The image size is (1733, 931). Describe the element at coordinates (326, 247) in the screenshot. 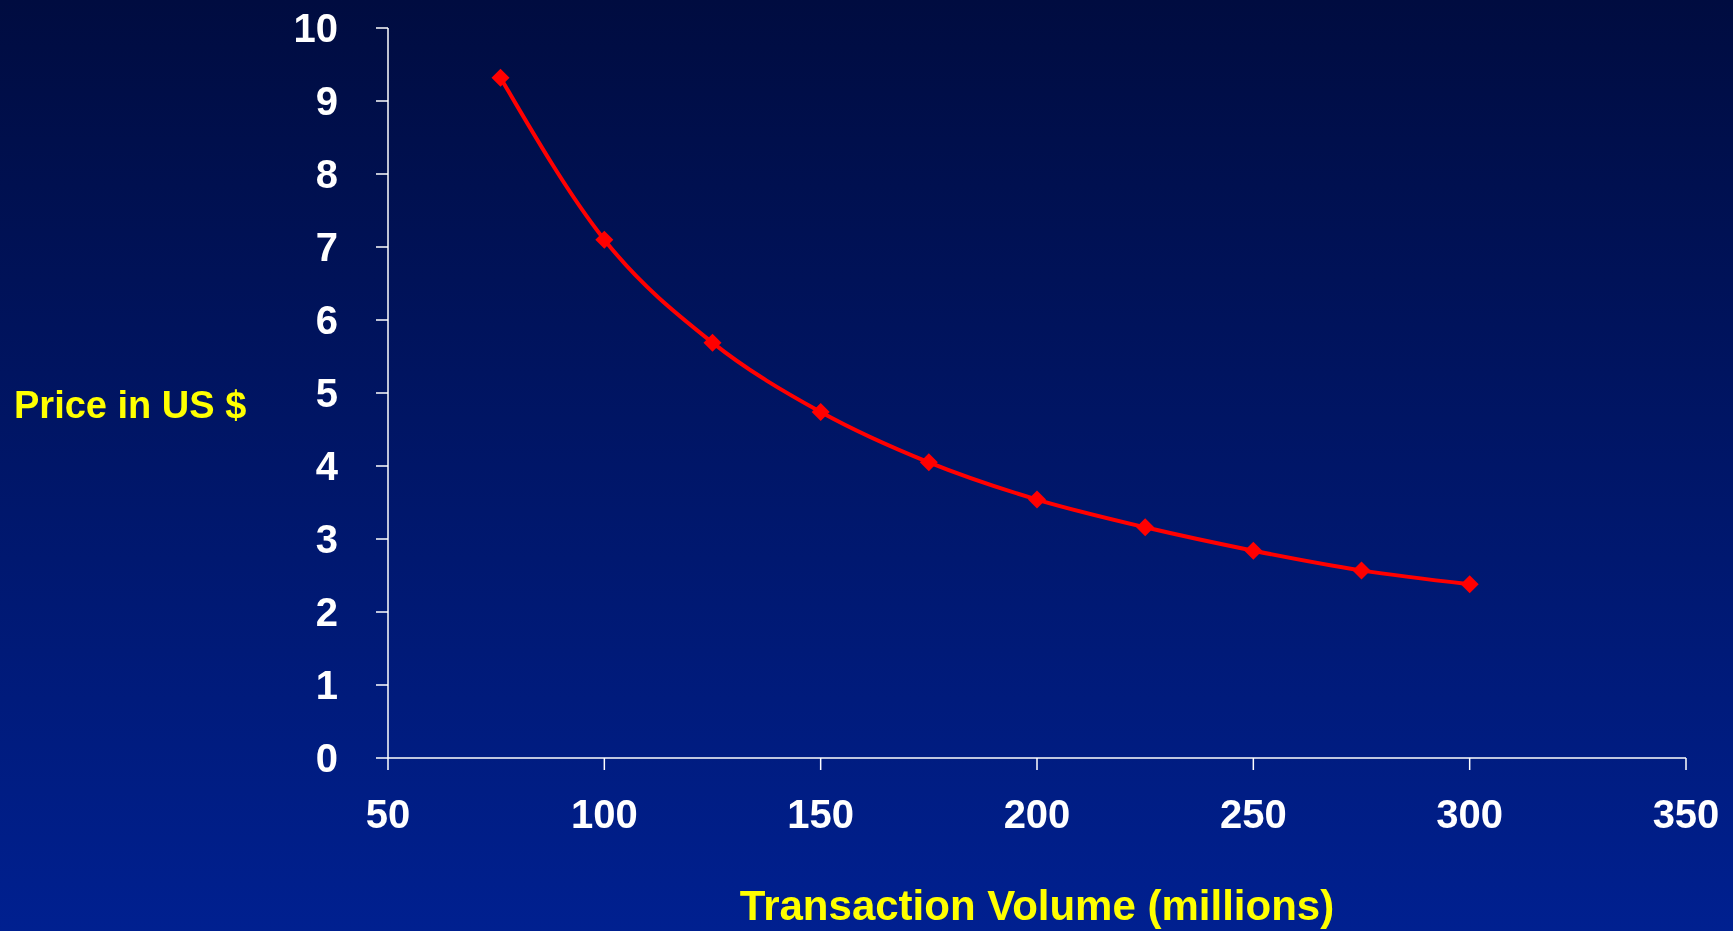

I see `y-tick-label: 7` at that location.